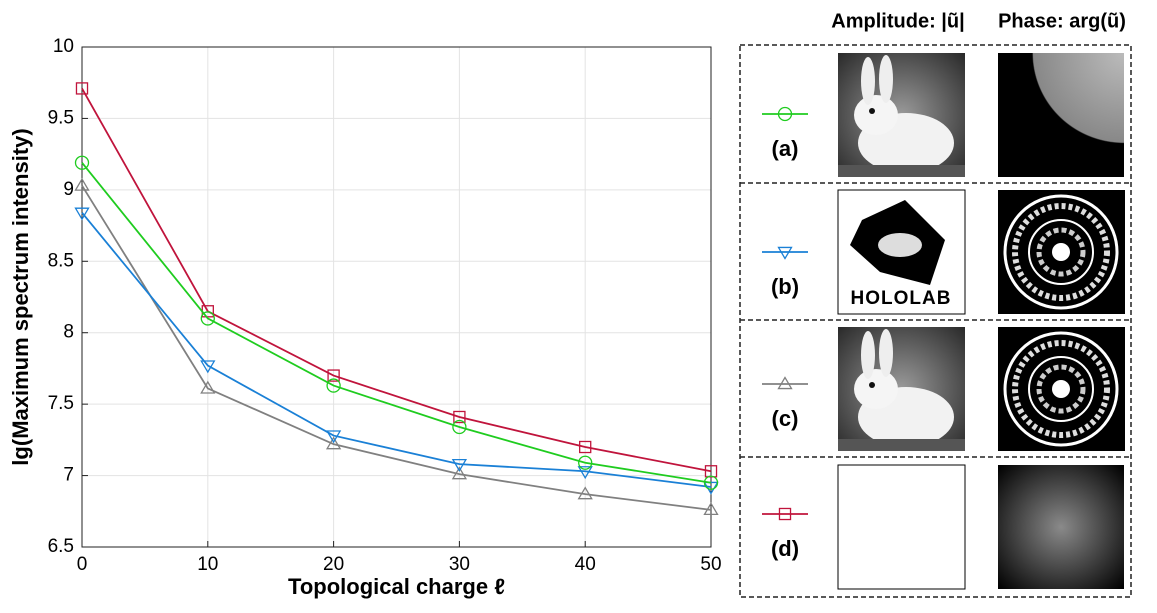  I want to click on y-tick-label: 8, so click(68, 332).